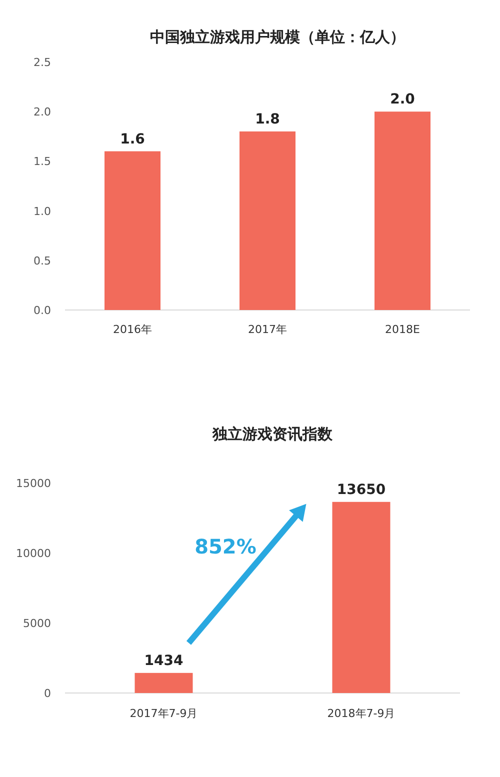  I want to click on y-tick-label: 1.5, so click(42, 161).